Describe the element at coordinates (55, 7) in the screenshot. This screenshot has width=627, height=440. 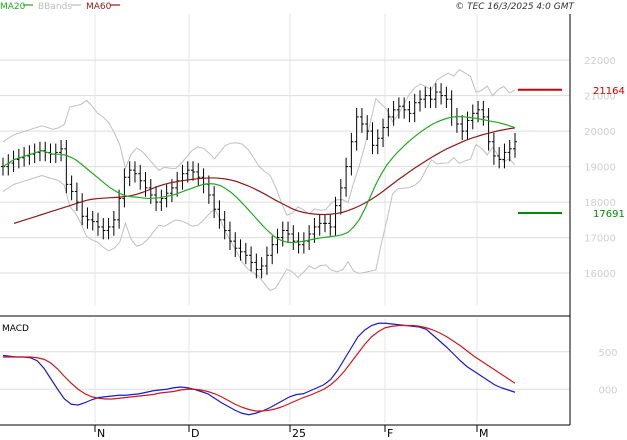
I see `legend-bbands-label: BBands` at that location.